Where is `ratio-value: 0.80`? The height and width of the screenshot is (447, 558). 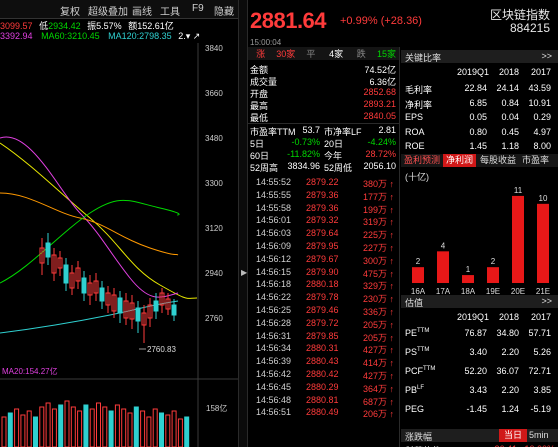 ratio-value: 0.80 is located at coordinates (478, 131).